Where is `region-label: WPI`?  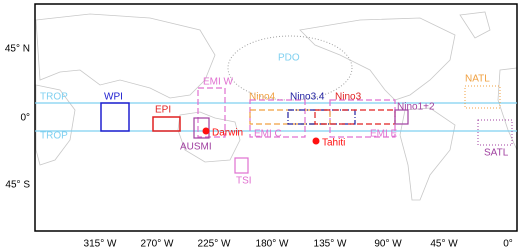
region-label: WPI is located at coordinates (113, 97).